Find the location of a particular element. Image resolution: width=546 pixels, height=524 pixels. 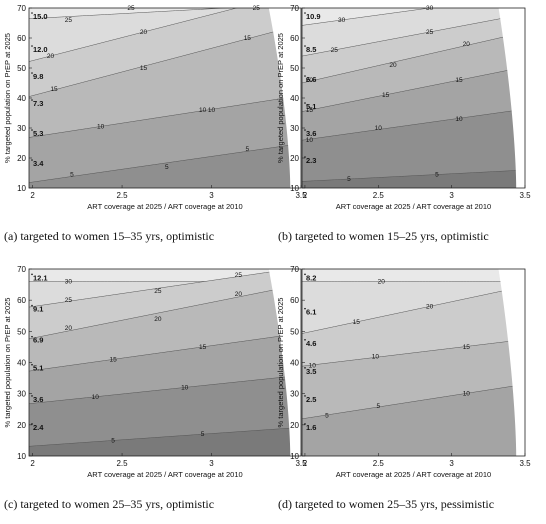

edge-value-label: 8.5 is located at coordinates (311, 49).